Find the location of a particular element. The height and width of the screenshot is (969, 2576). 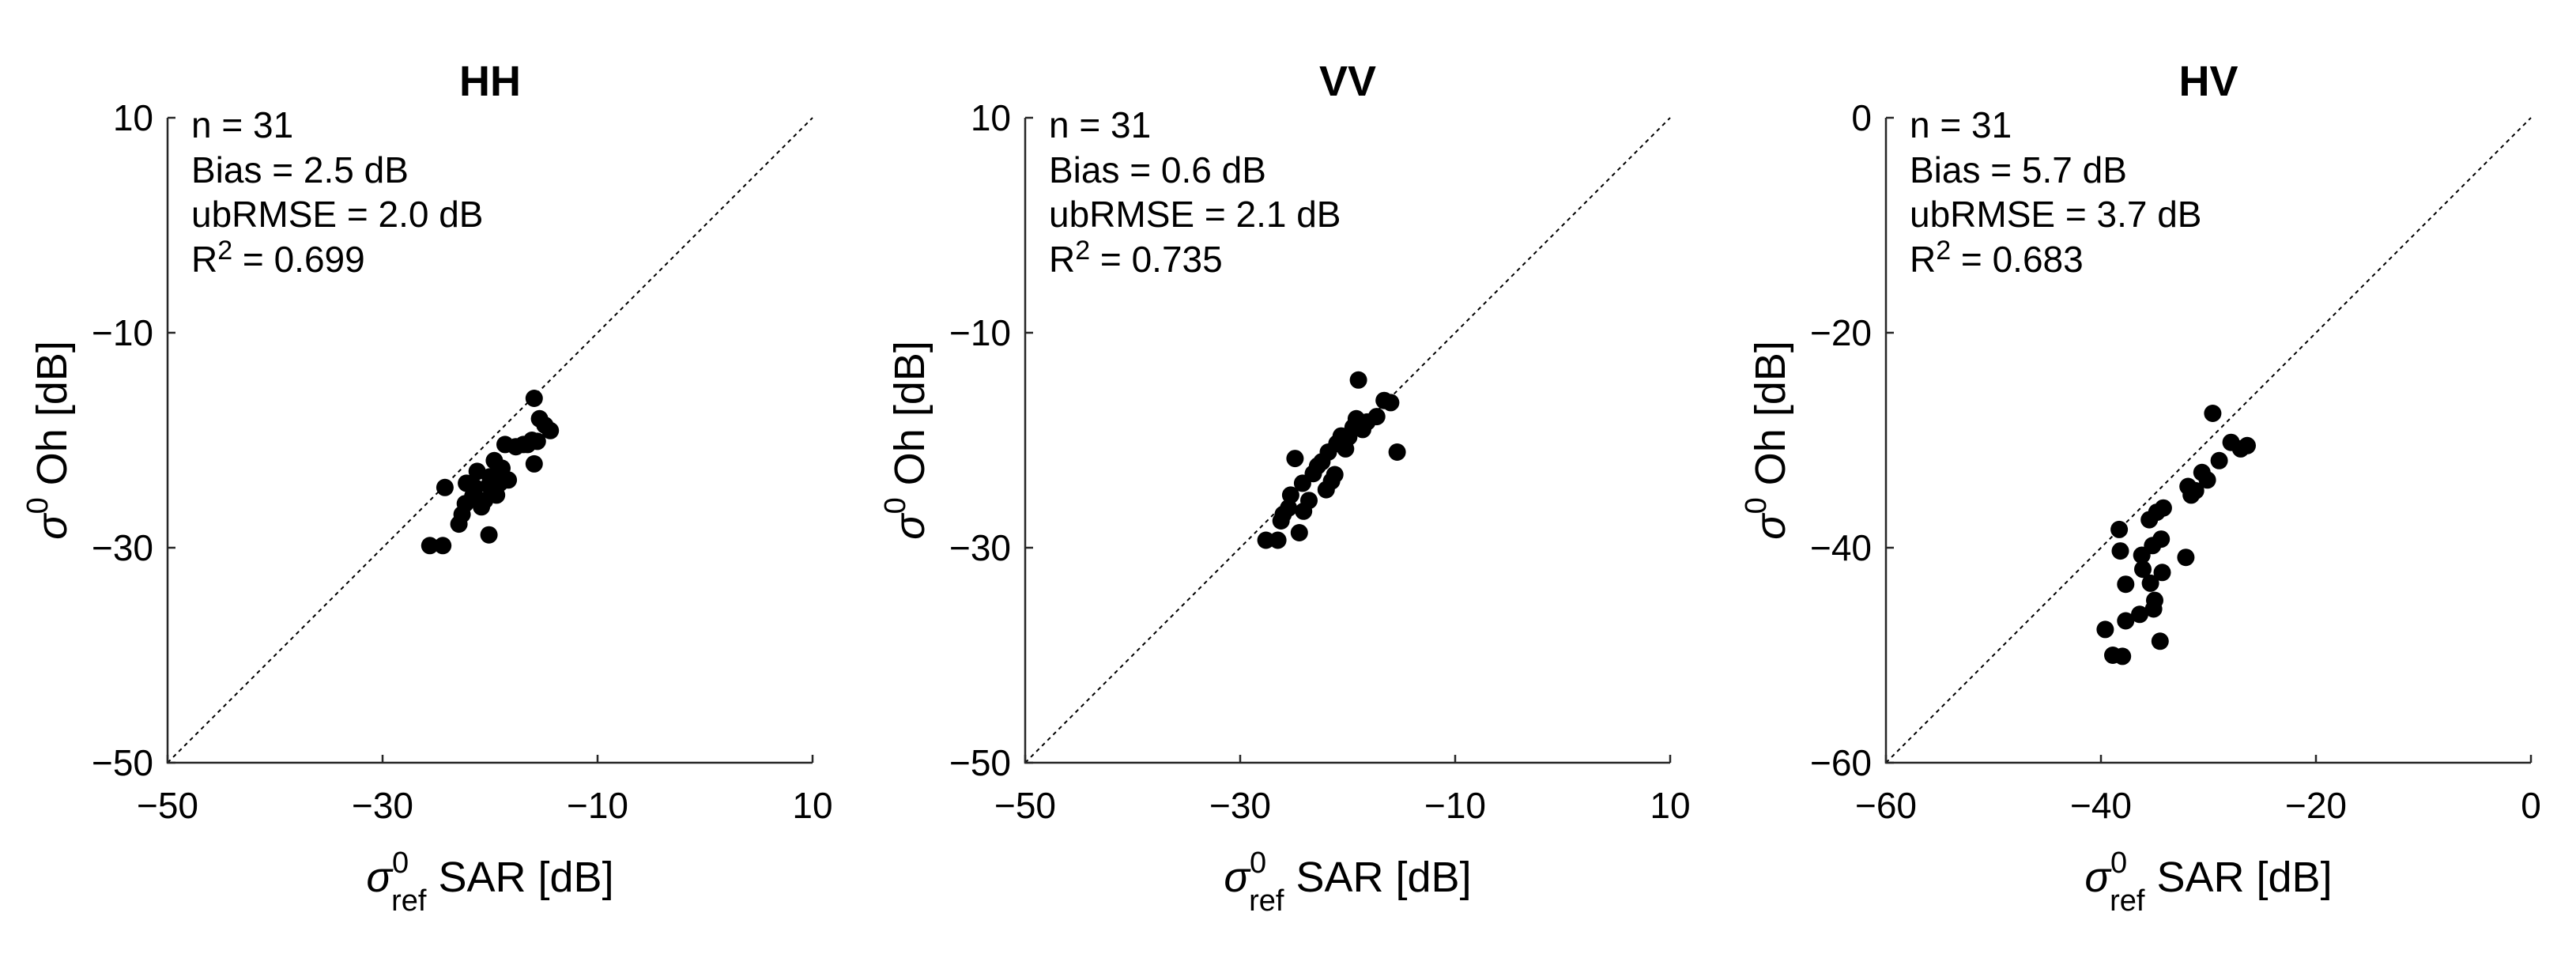

stat-ubrmse: ubRMSE = 3.7 dB is located at coordinates (2055, 214).